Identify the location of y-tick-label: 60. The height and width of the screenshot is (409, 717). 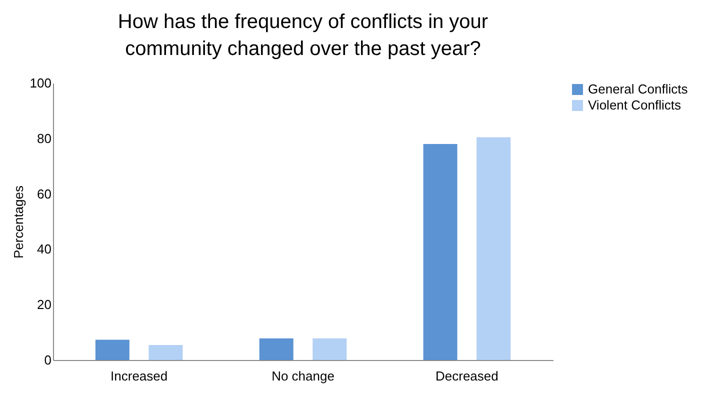
(44, 194).